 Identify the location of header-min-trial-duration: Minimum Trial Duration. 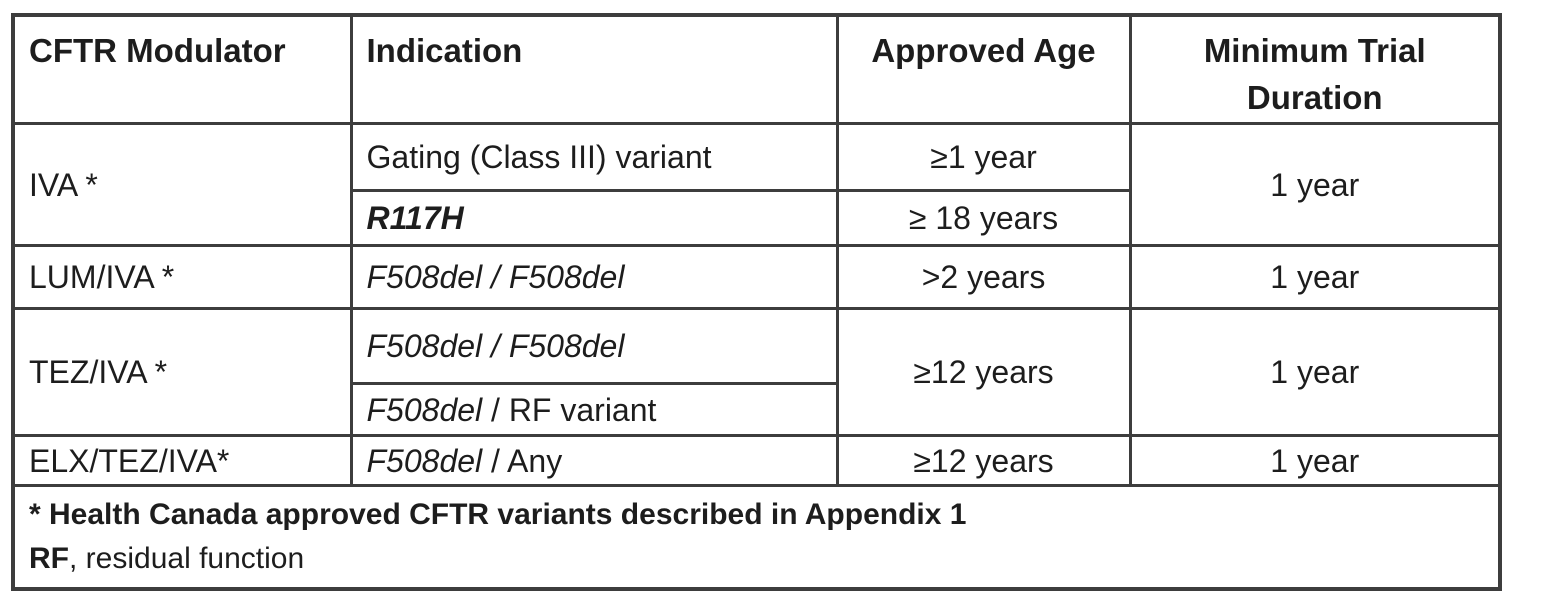
(1315, 69).